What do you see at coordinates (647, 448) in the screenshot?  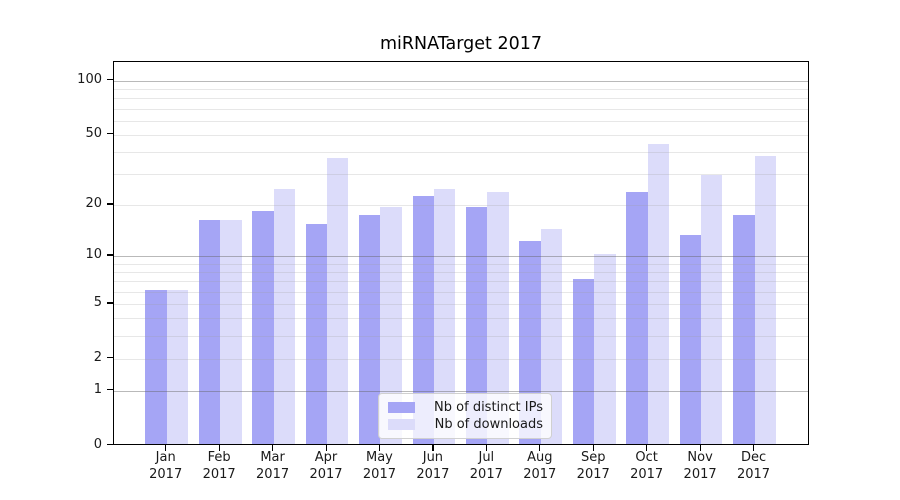 I see `x-axis-tick-oct-2017` at bounding box center [647, 448].